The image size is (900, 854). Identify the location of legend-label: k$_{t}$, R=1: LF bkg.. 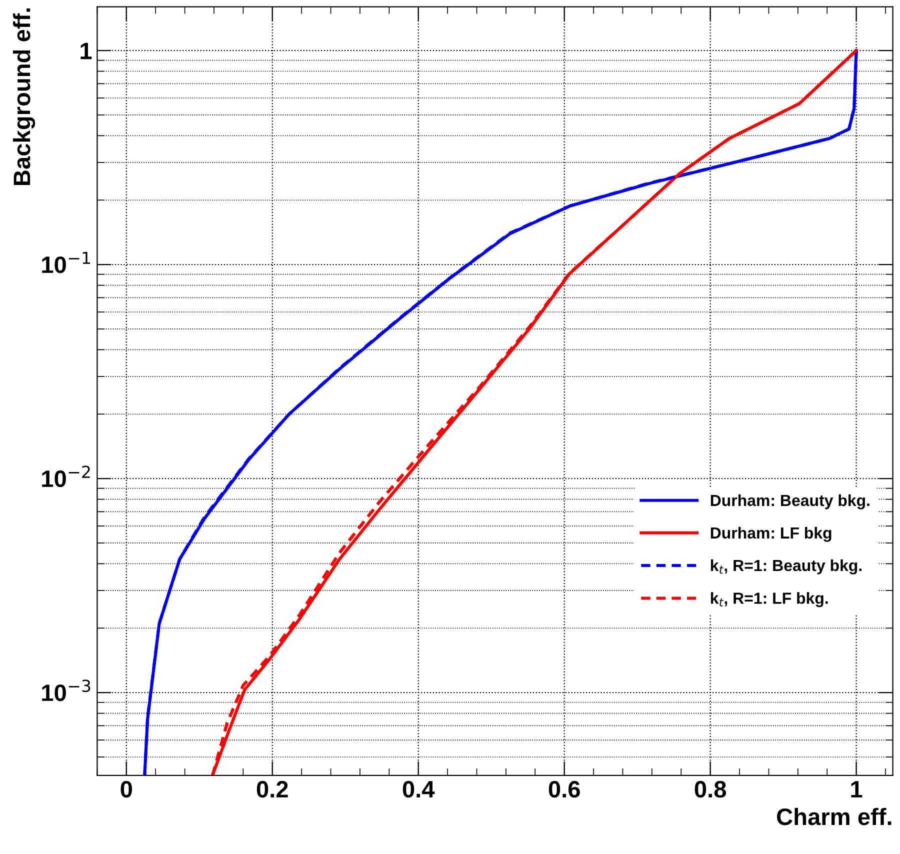
(769, 600).